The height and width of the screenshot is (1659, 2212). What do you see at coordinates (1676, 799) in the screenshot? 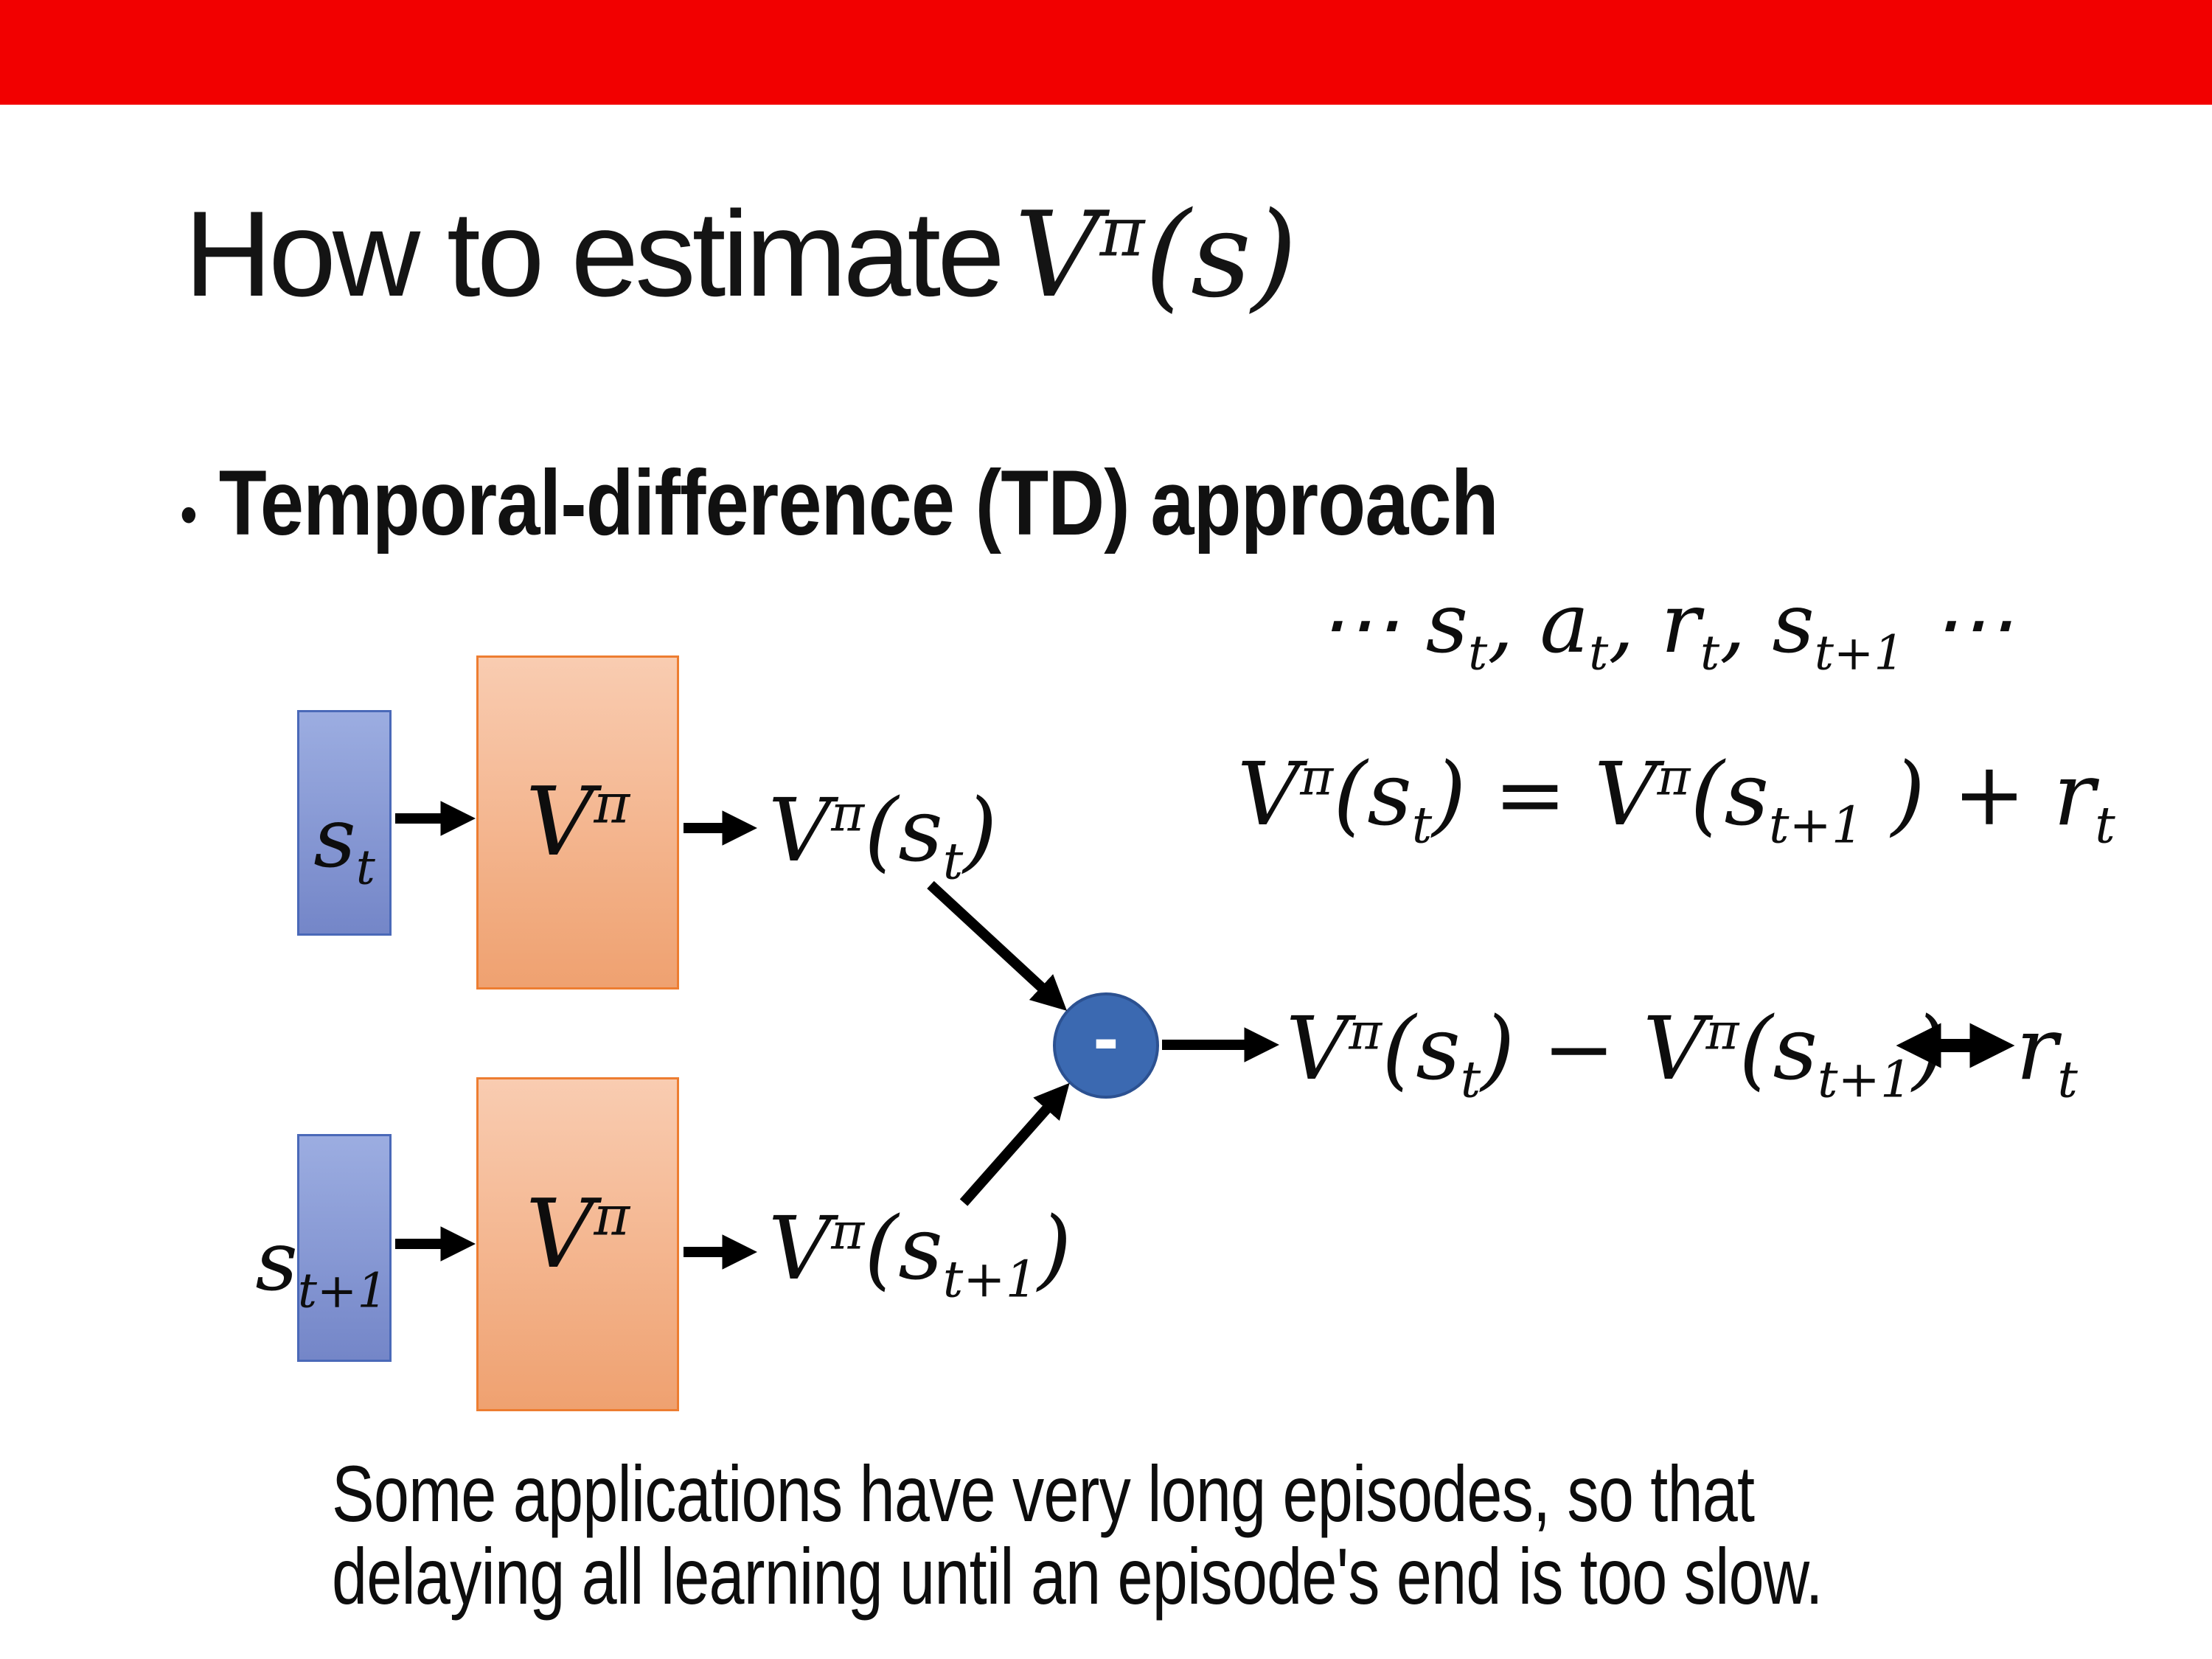
I see `td-update-equation: Vπ(st) = Vπ(st+1 ) + rt` at bounding box center [1676, 799].